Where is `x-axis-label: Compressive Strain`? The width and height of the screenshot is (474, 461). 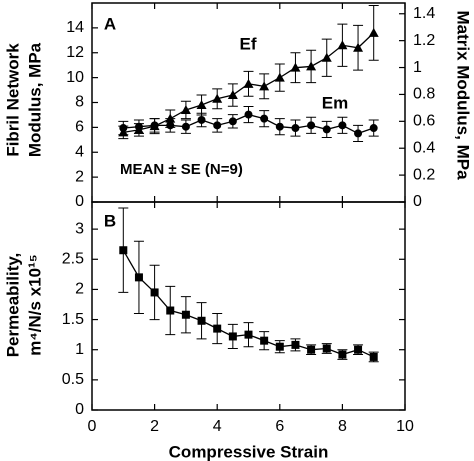 x-axis-label: Compressive Strain is located at coordinates (249, 451).